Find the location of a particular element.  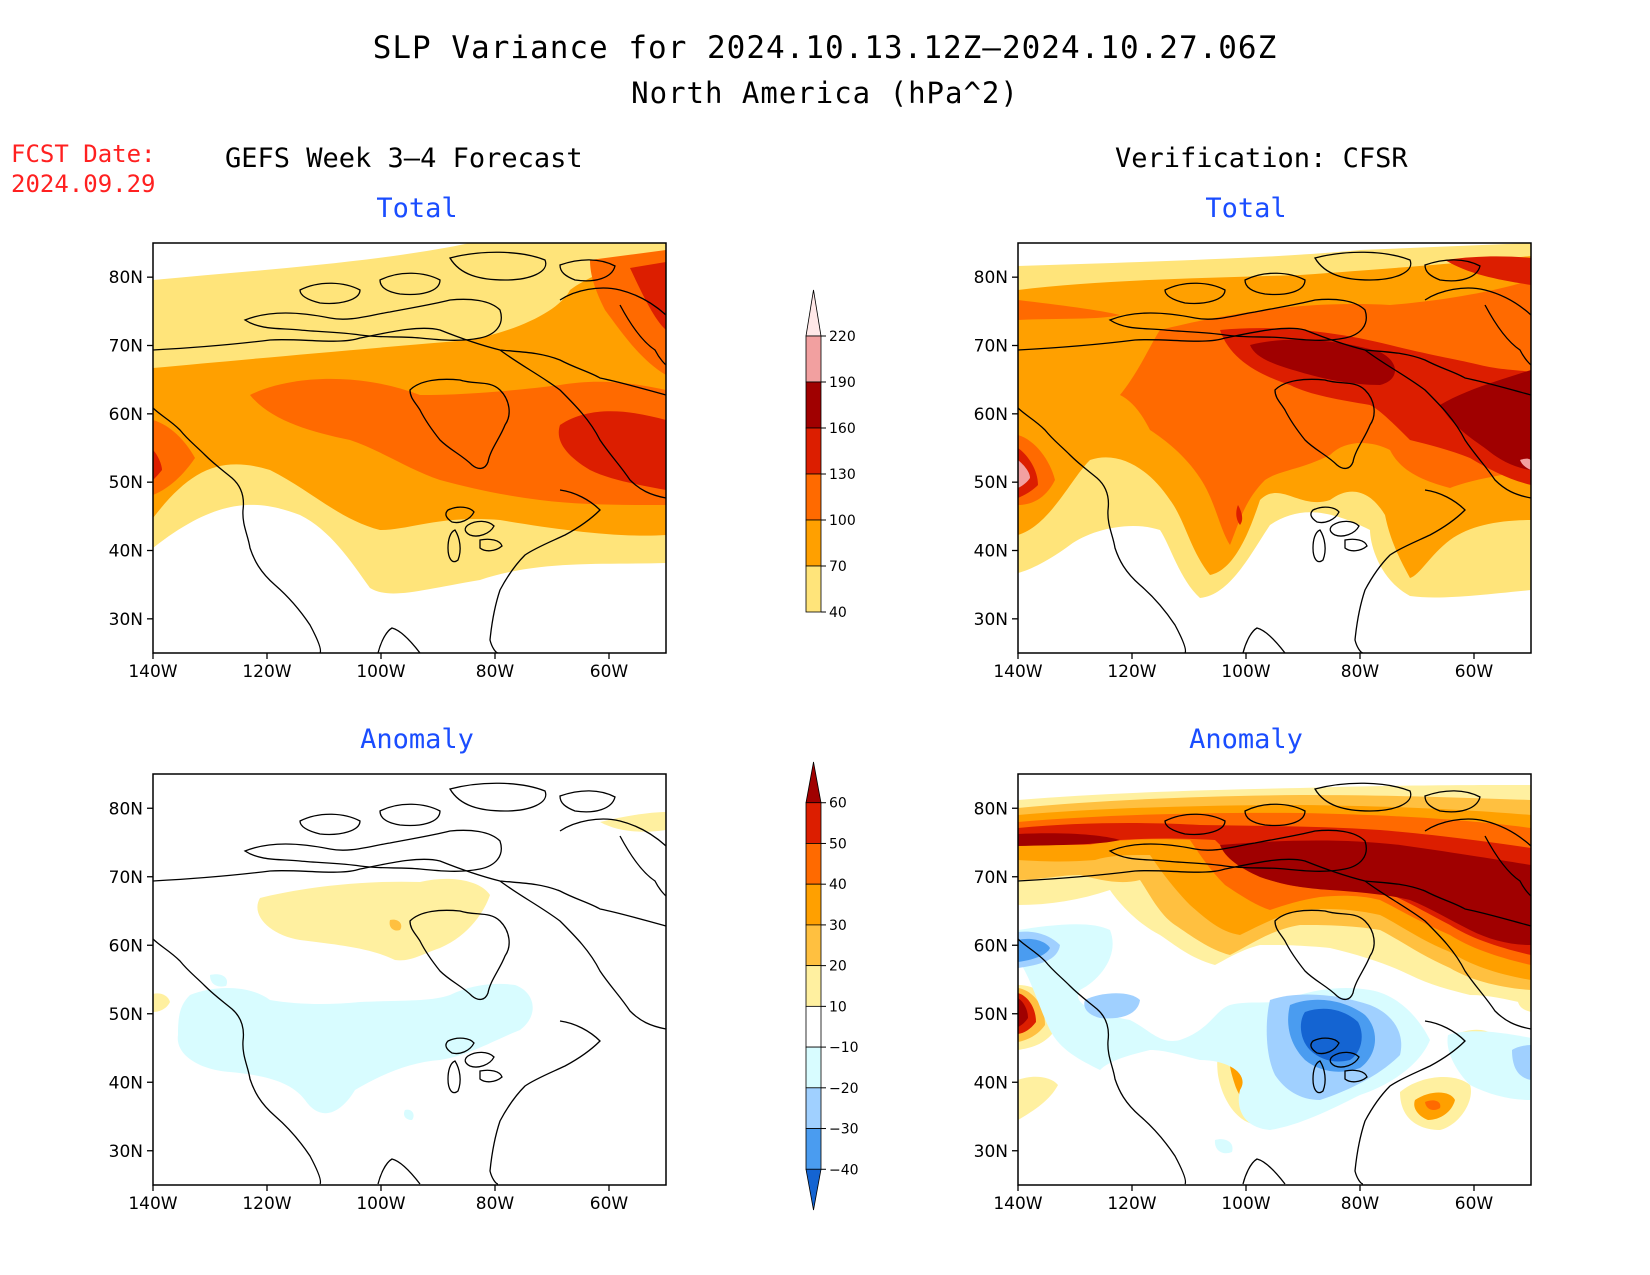

colorbar-label: 10 is located at coordinates (838, 1007).